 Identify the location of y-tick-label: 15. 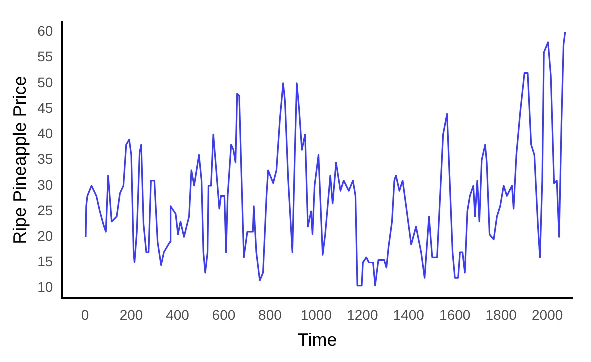
(46, 262).